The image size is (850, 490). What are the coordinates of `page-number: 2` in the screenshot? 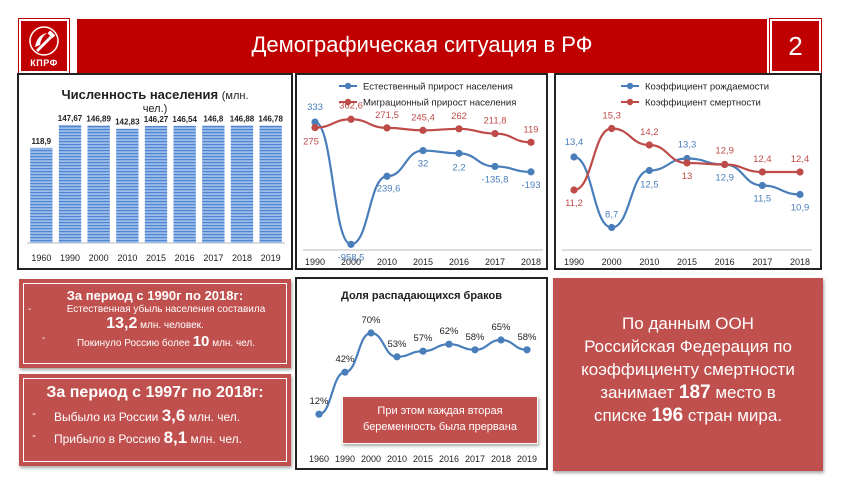 It's located at (795, 46).